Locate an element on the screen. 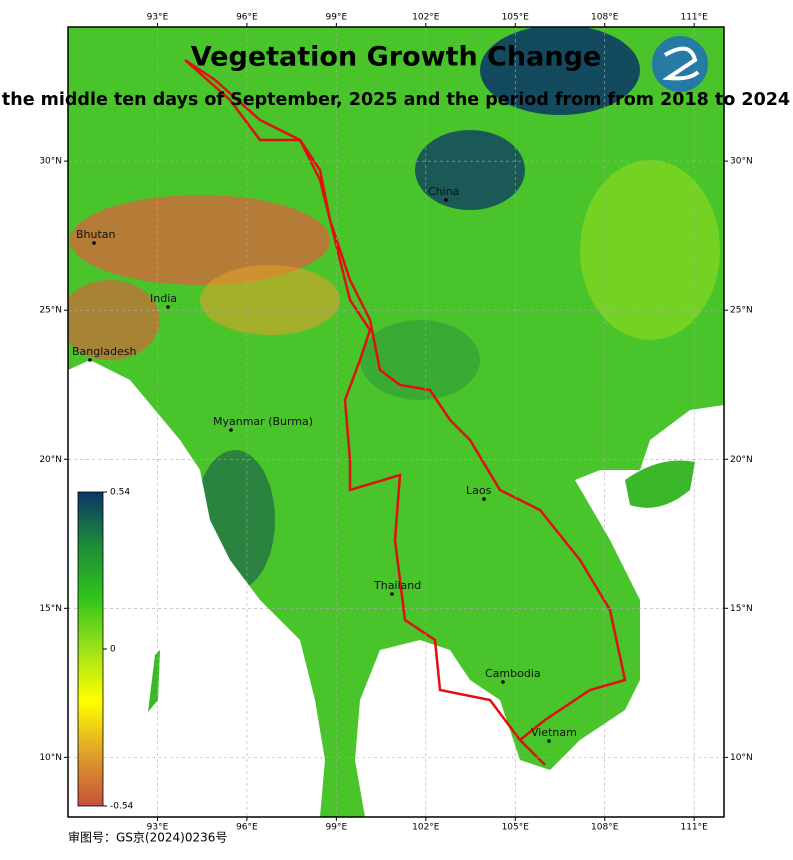 Image resolution: width=793 pixels, height=860 pixels. place-label: India is located at coordinates (163, 298).